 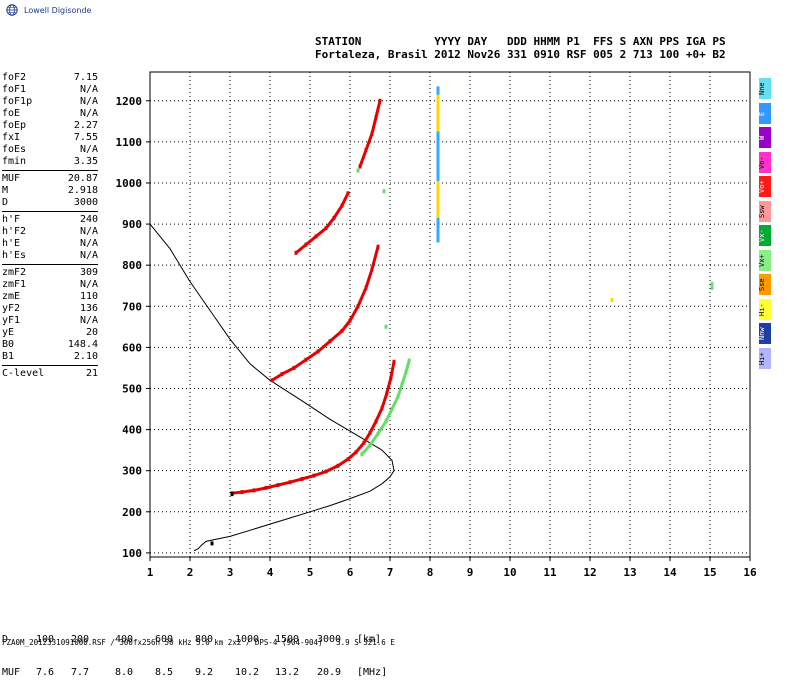 I want to click on param-row: C-level 21, so click(x=50, y=374).